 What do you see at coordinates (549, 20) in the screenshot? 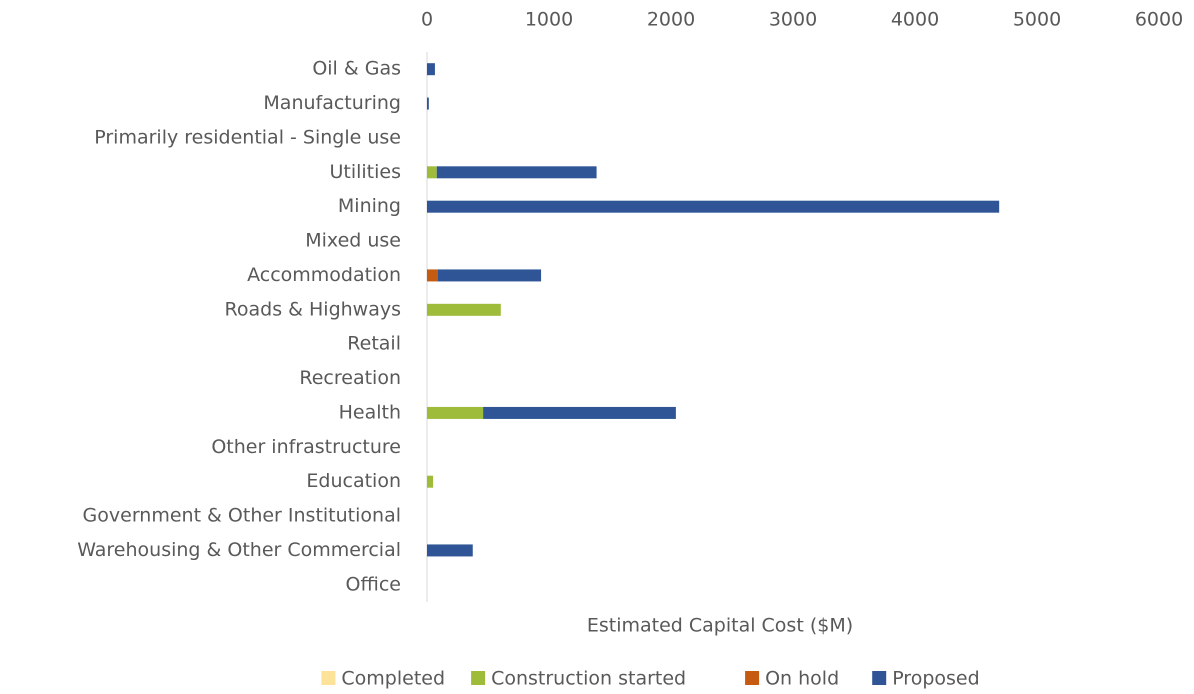
I see `x-tick-label: 1000` at bounding box center [549, 20].